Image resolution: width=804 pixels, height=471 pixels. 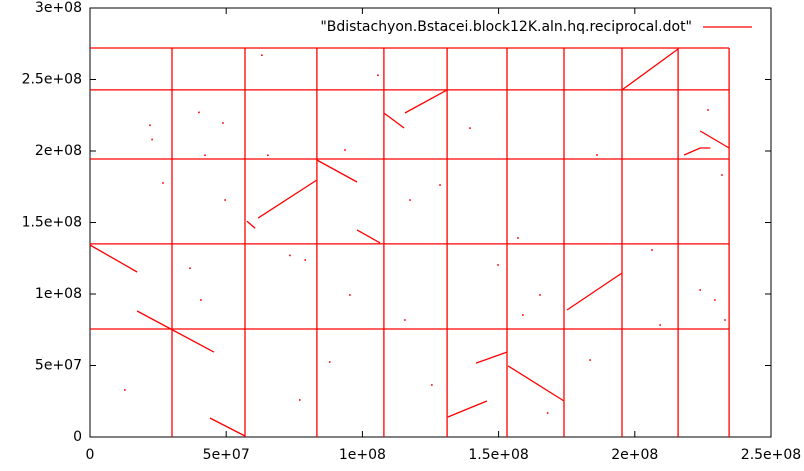 I want to click on y-tick-label: 1.5e+08, so click(x=52, y=223).